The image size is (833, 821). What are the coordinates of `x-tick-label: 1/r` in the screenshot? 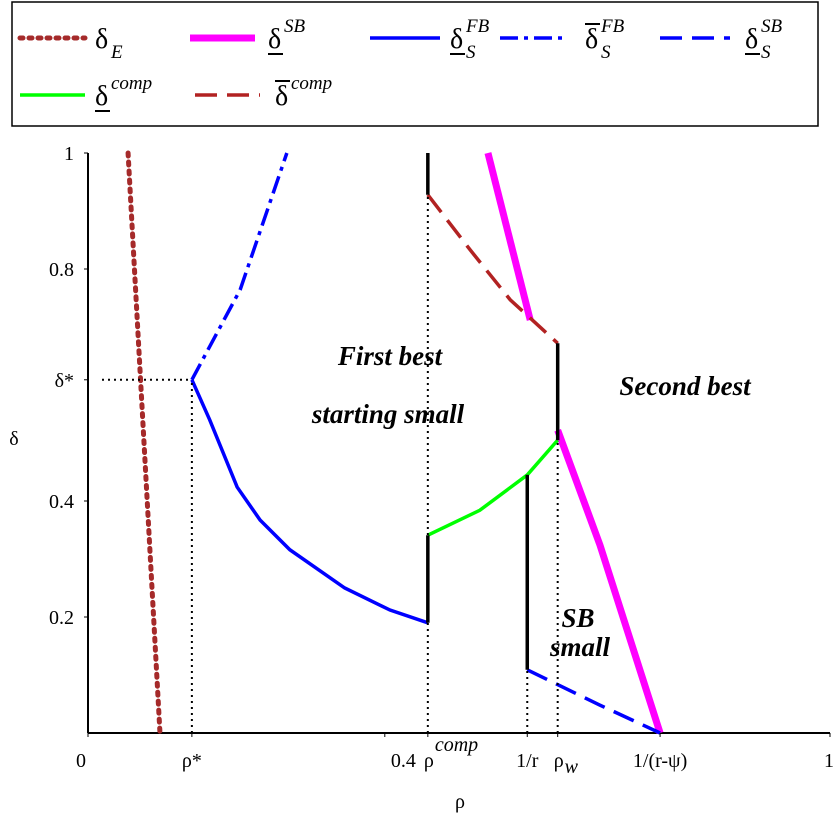 It's located at (527, 761).